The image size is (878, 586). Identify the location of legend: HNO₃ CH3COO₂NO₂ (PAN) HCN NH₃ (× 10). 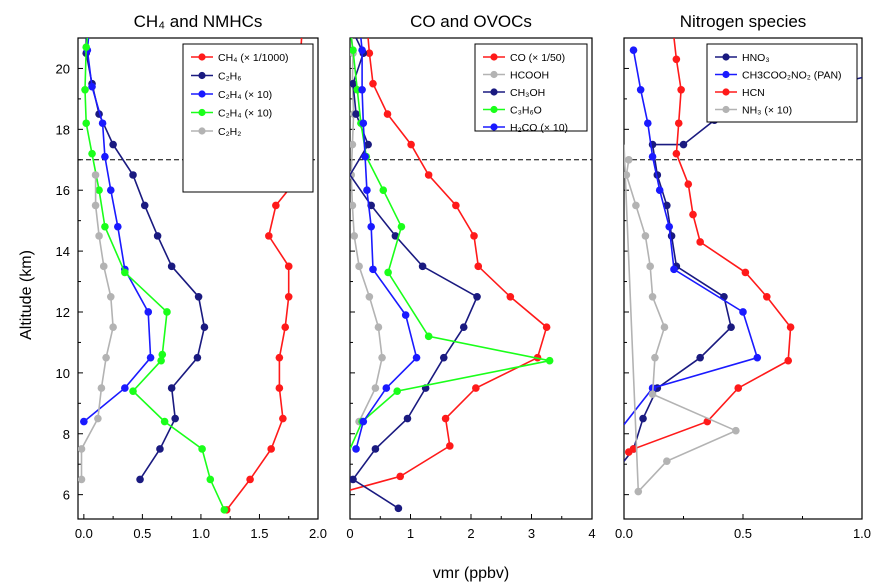
(782, 83).